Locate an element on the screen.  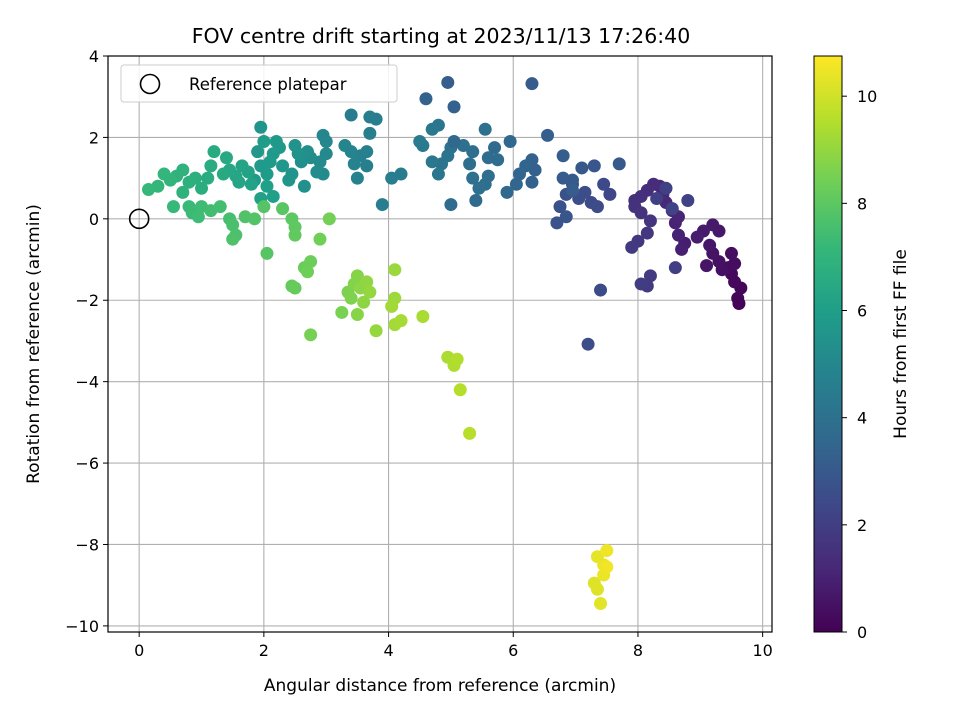
colorbar-tick-label: 0 is located at coordinates (862, 632).